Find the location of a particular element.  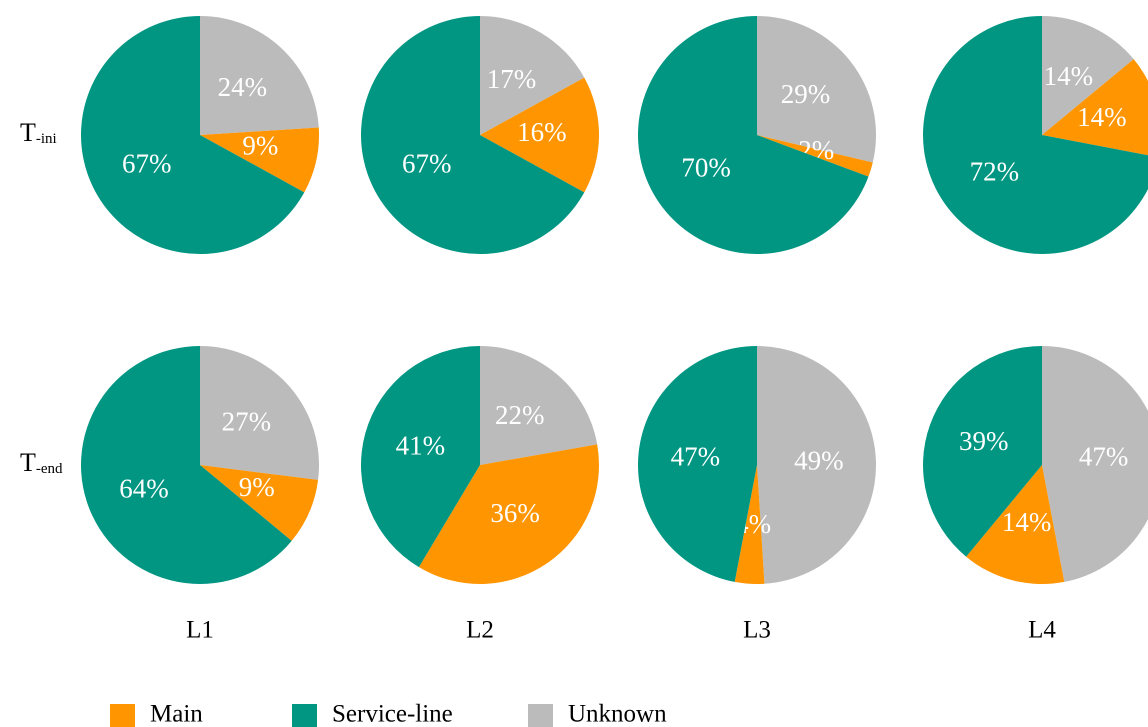

slice-label: 29% is located at coordinates (806, 94).